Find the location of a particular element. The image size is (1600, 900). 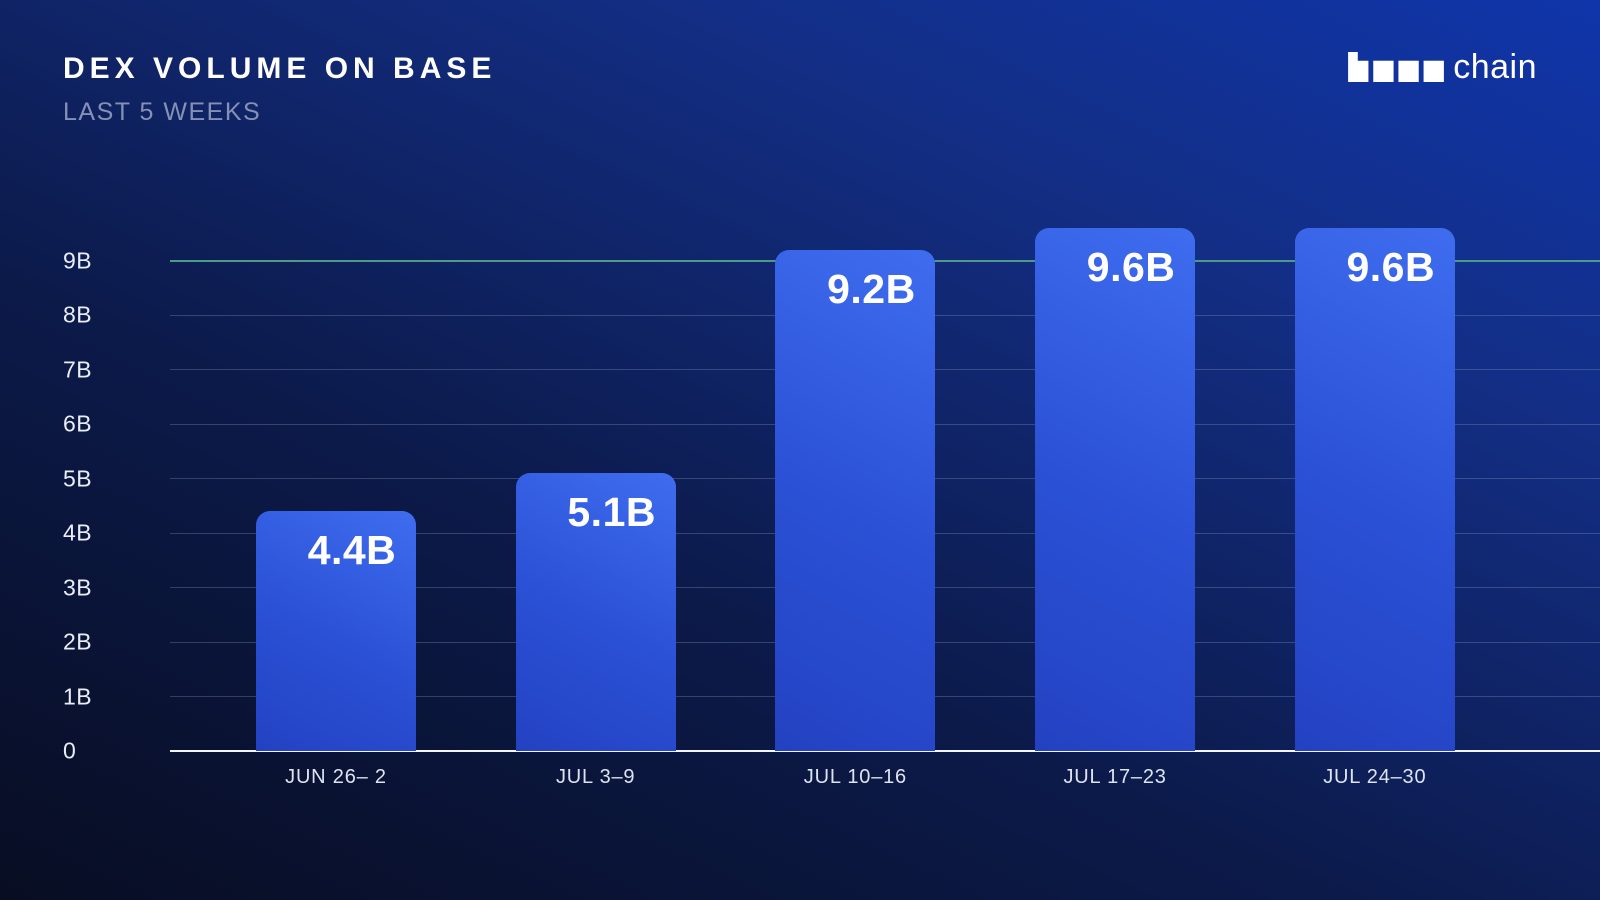

chart-title: DEX VOLUME ON BASE is located at coordinates (280, 68).